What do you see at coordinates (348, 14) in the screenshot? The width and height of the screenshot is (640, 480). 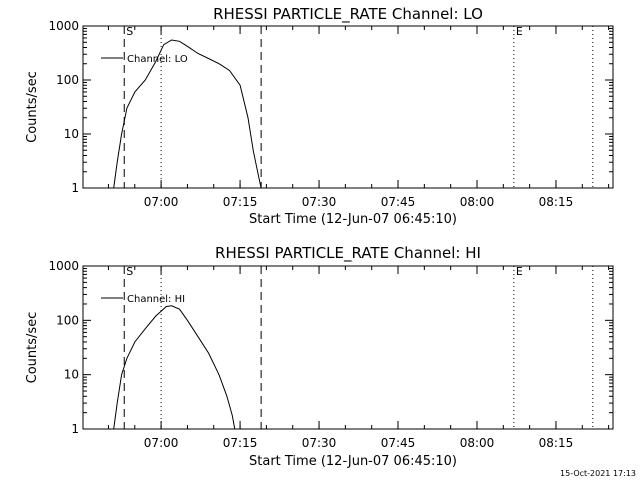 I see `chart-title: RHESSI PARTICLE_RATE Channel: LO` at bounding box center [348, 14].